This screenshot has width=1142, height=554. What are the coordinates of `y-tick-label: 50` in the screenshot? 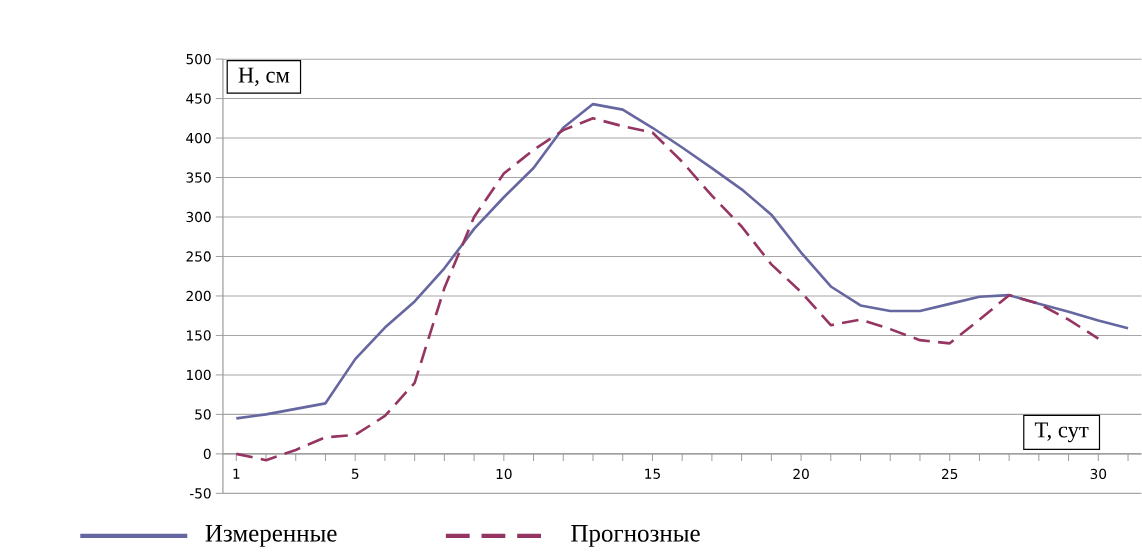 It's located at (203, 414).